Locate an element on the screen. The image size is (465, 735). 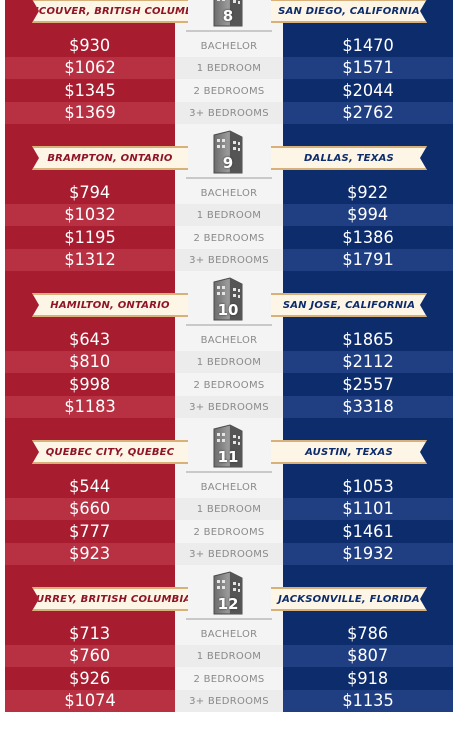
usa-price-cell: $786 is located at coordinates (368, 634).